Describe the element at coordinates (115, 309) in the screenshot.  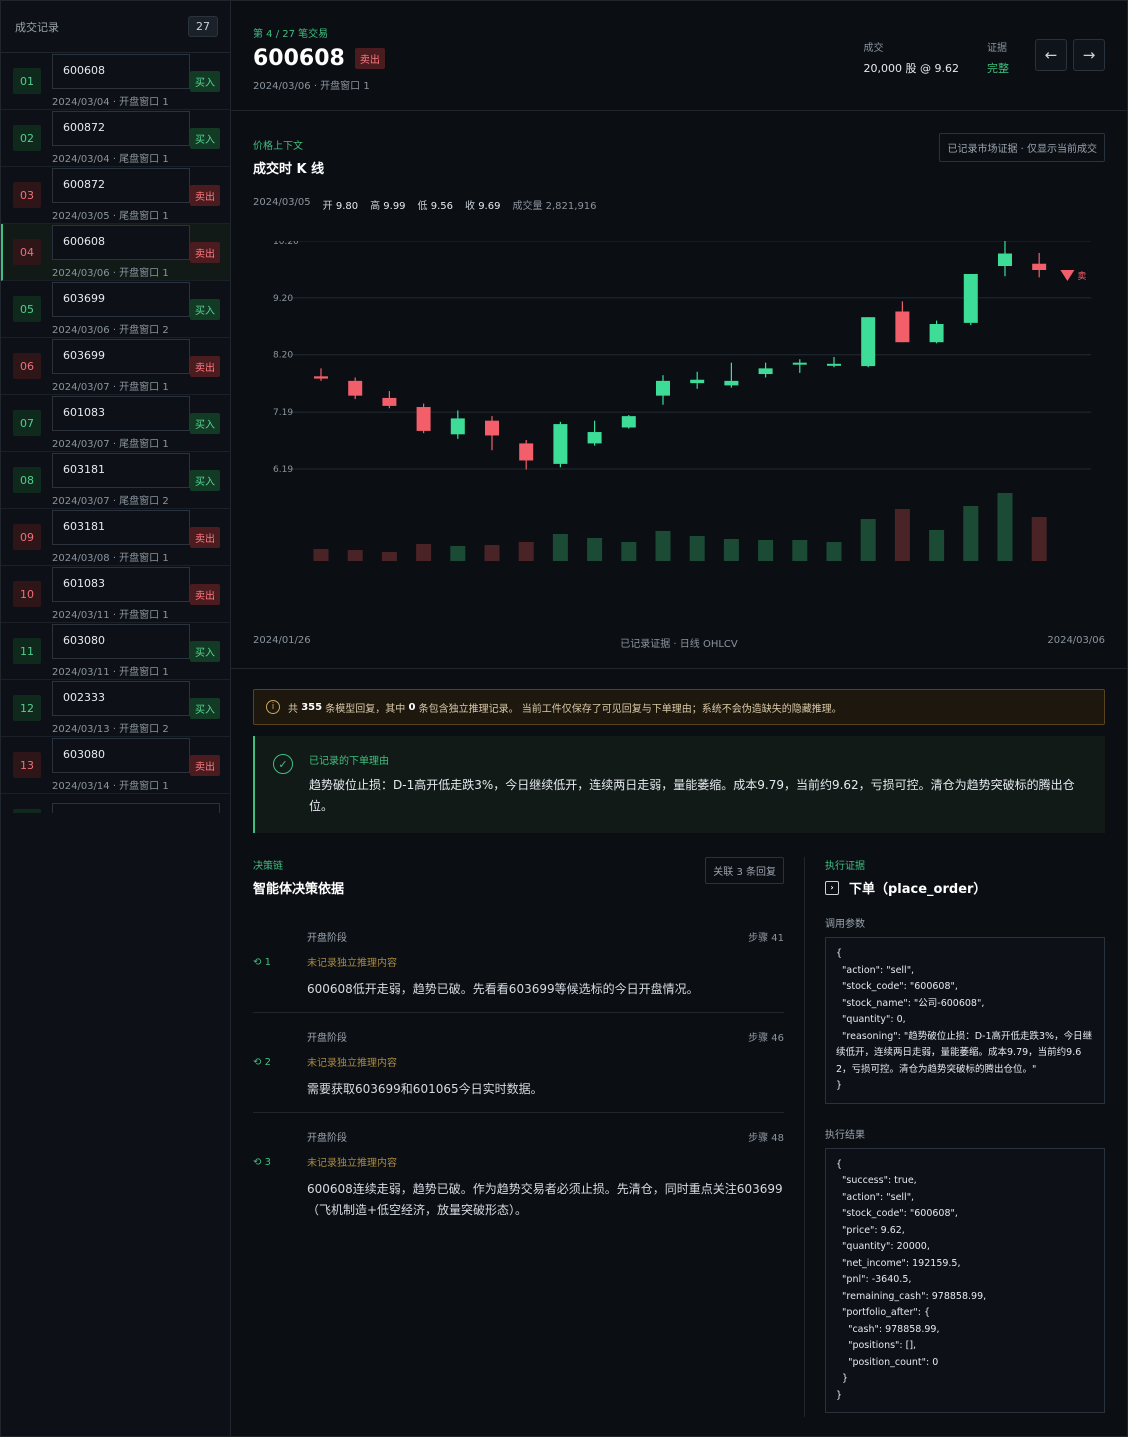
I see `trade-item: 05 603699 2024/03/06 · 开盘窗口 2 买入` at that location.